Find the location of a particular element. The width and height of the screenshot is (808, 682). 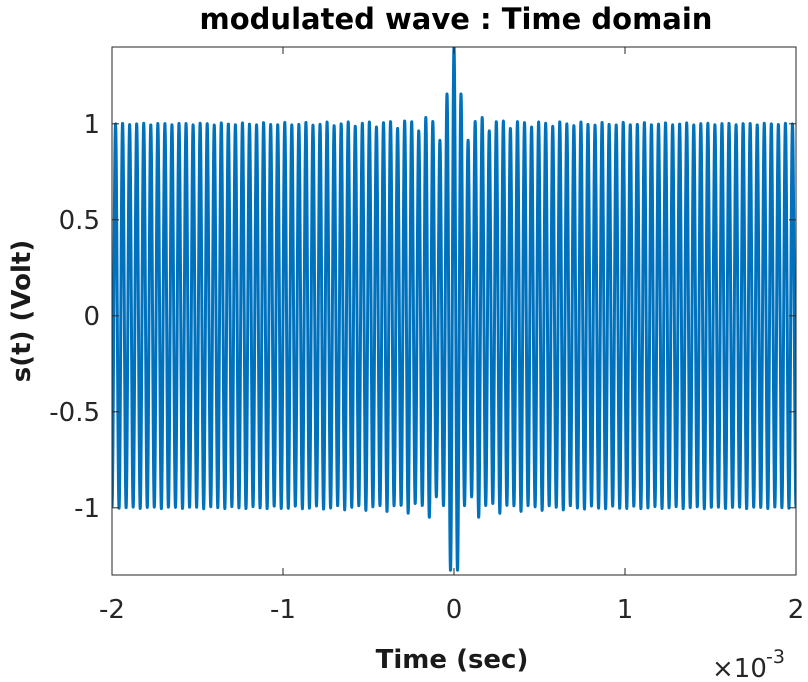

y-tick-label: -0.5 is located at coordinates (74, 413).